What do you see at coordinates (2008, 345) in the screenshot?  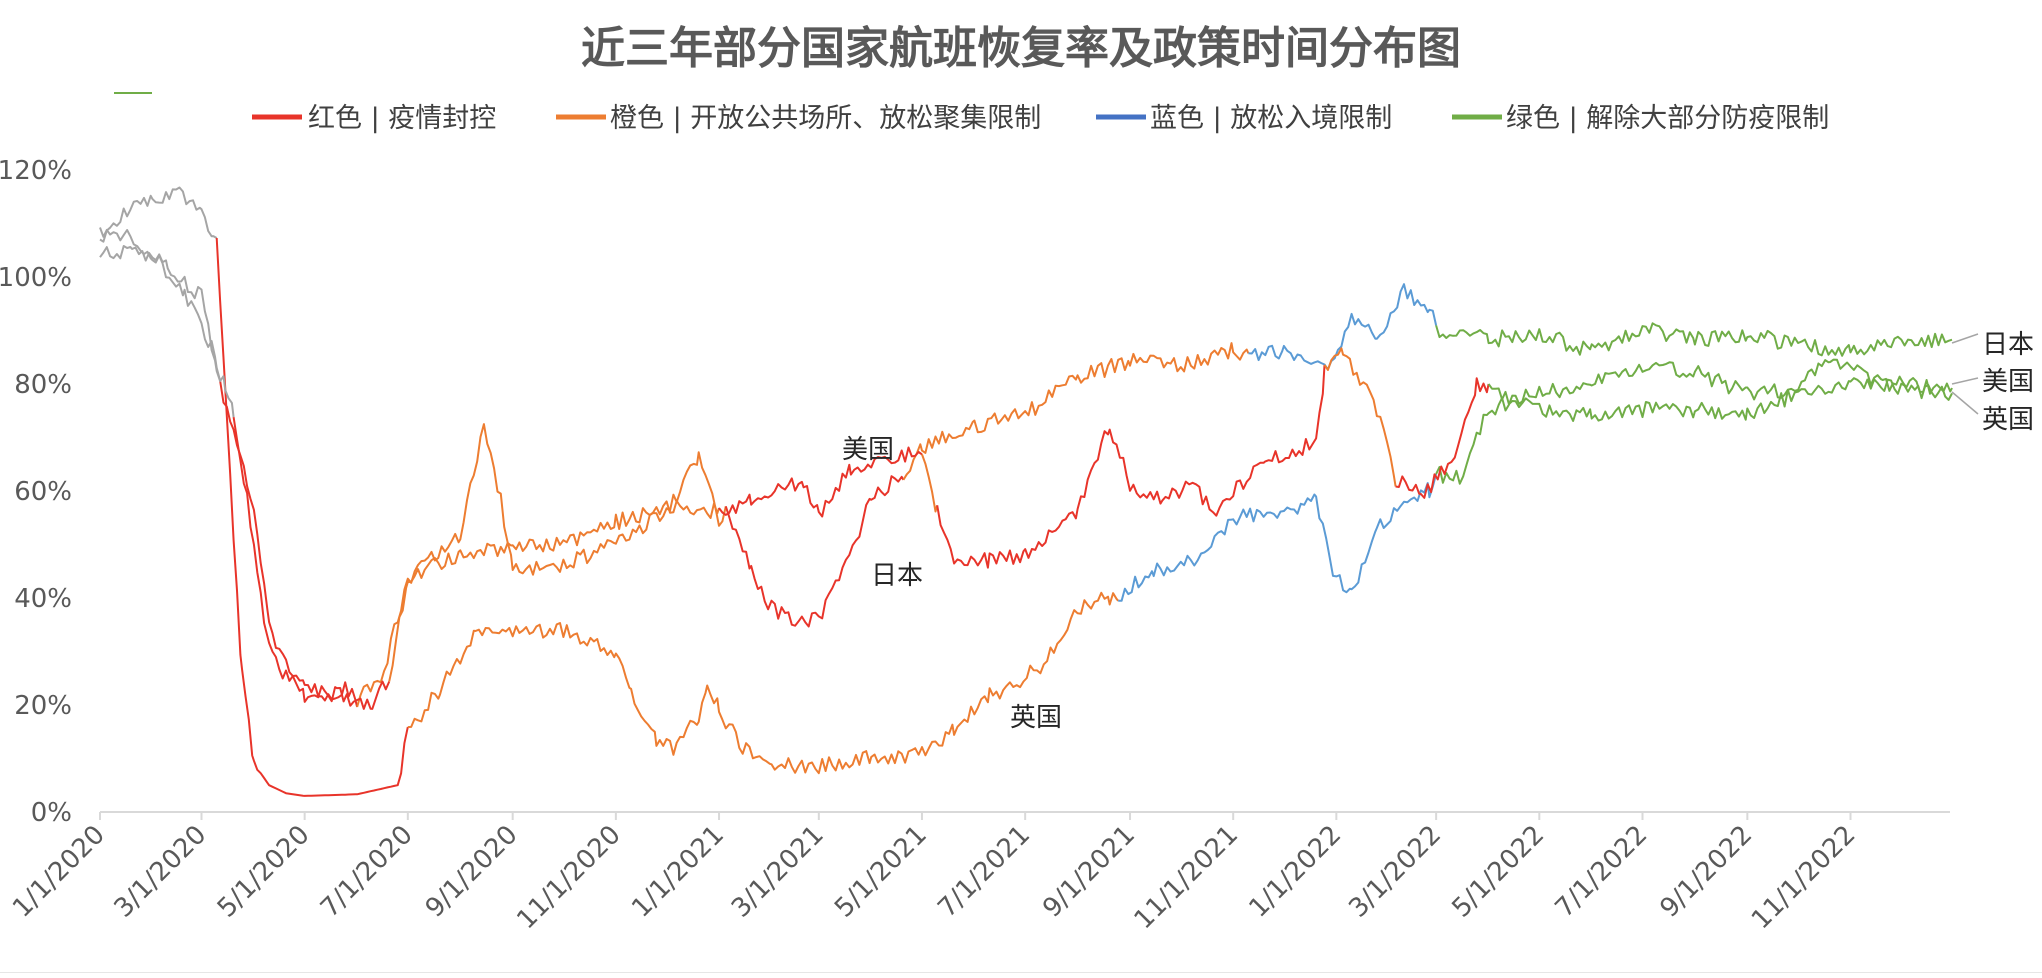 I see `label-japan-end: 日本` at bounding box center [2008, 345].